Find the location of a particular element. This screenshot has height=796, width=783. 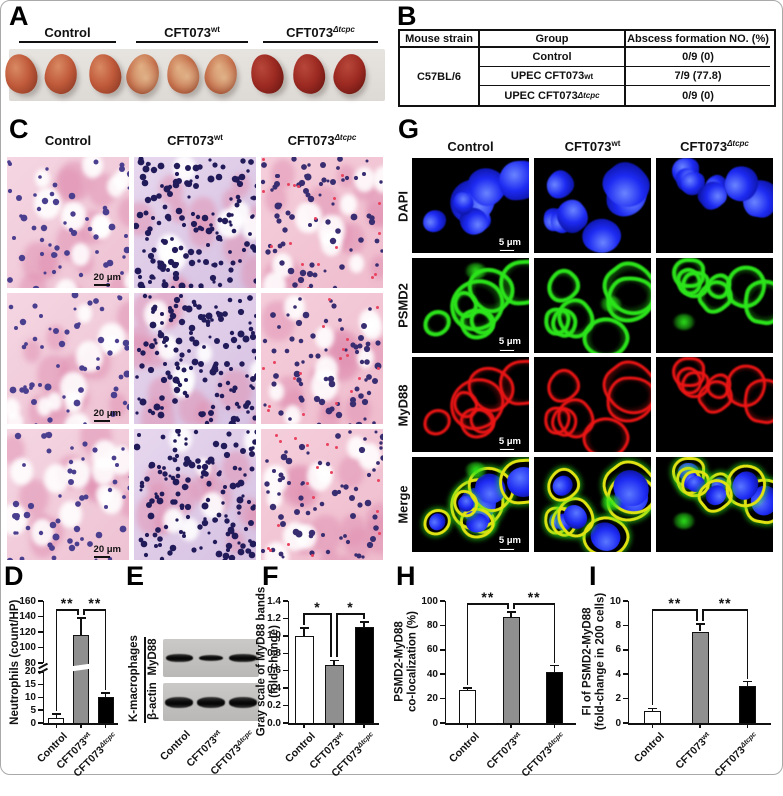

y-tick-label: 0.2 is located at coordinates (274, 706).